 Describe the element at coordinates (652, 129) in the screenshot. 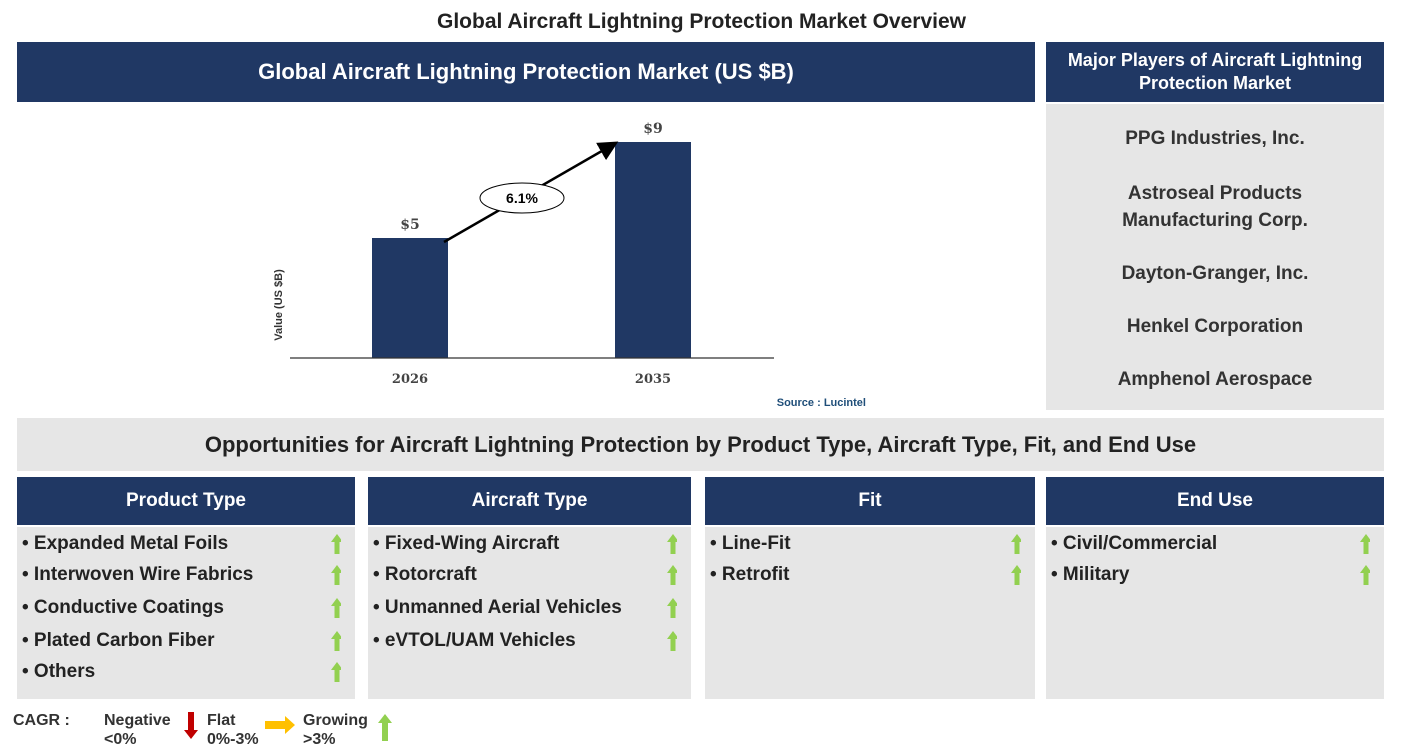

I see `data-label: $9` at that location.